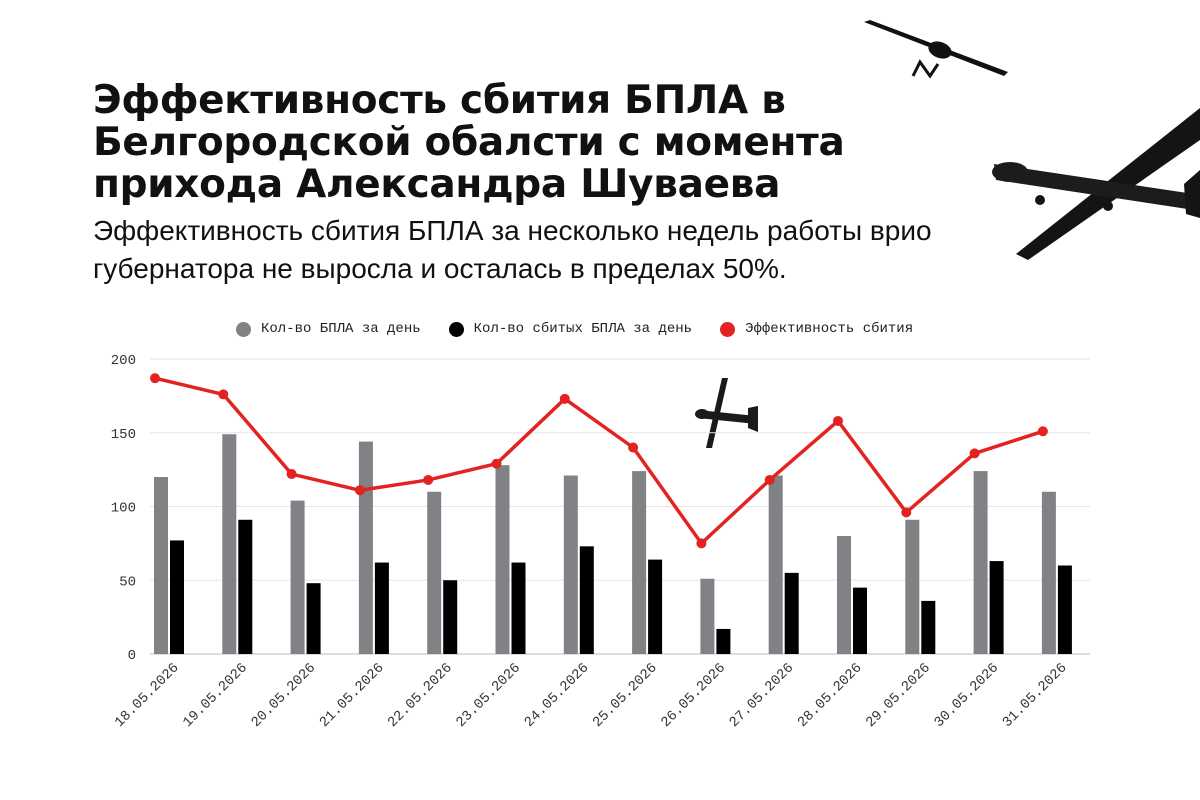 This screenshot has width=1200, height=800. I want to click on x-tick-label: 26.05.2026, so click(693, 695).